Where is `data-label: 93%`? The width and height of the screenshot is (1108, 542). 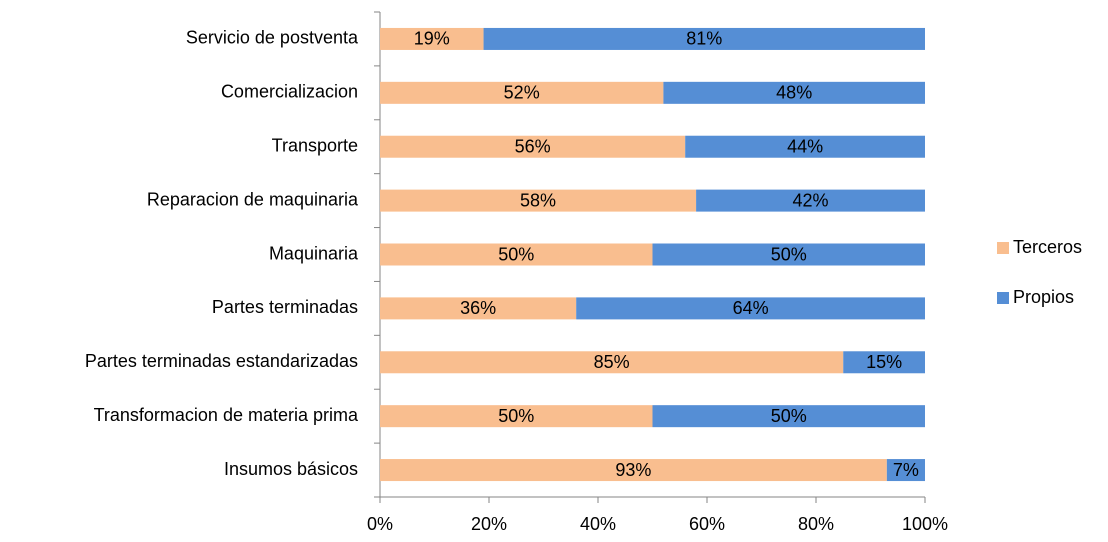 data-label: 93% is located at coordinates (633, 470).